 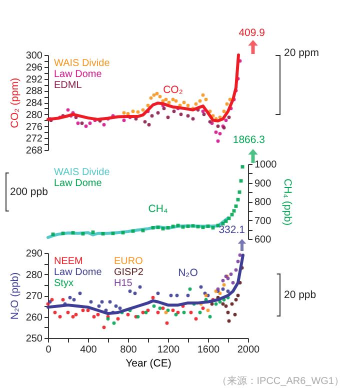 I want to click on y-tick-label: 284, so click(x=34, y=103).